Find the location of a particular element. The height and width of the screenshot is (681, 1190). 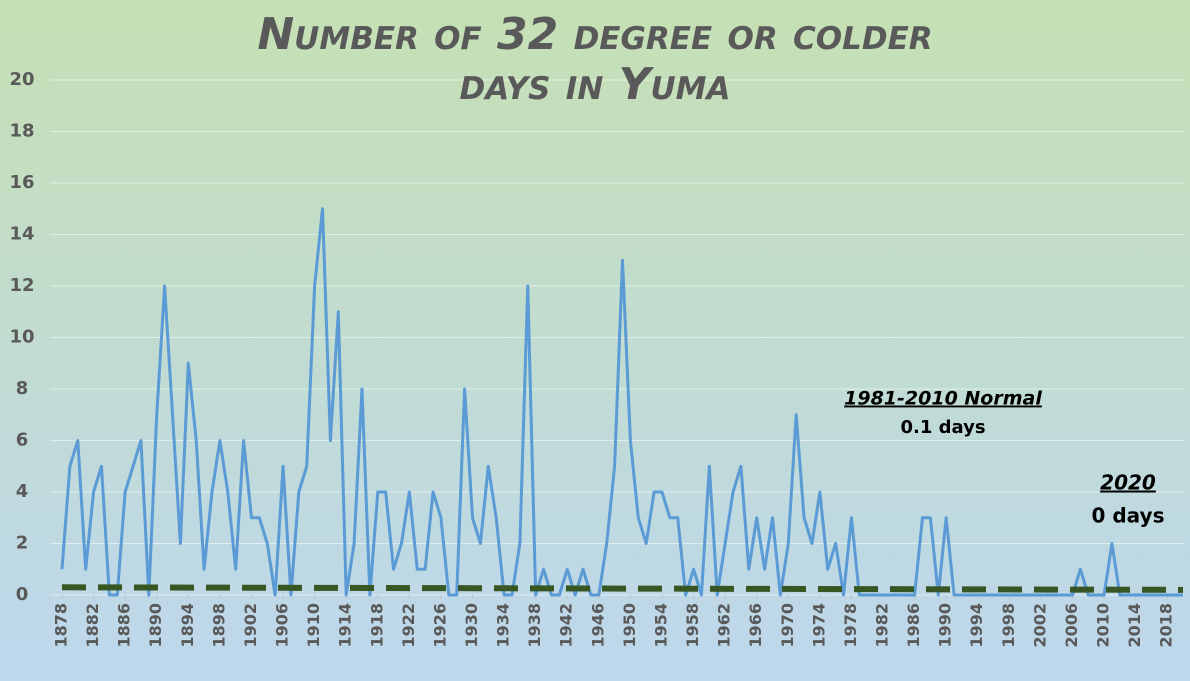

x-tick-label: 1974 is located at coordinates (818, 625).